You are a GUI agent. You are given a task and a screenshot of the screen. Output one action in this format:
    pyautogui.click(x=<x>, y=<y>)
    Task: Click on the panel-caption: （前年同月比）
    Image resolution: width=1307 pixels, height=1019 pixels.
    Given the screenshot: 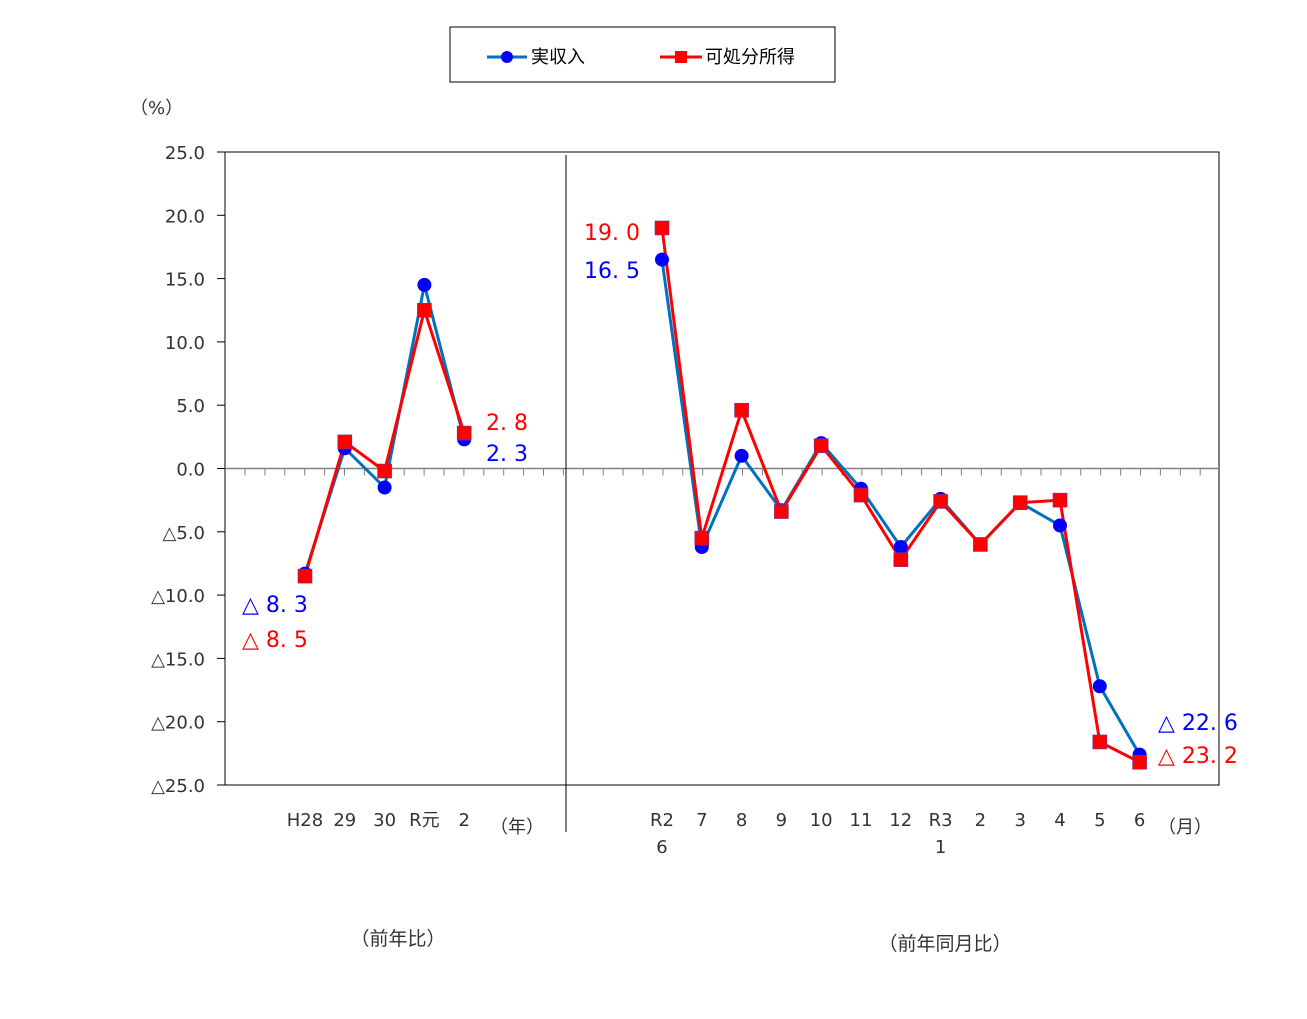 What is the action you would take?
    pyautogui.click(x=944, y=944)
    